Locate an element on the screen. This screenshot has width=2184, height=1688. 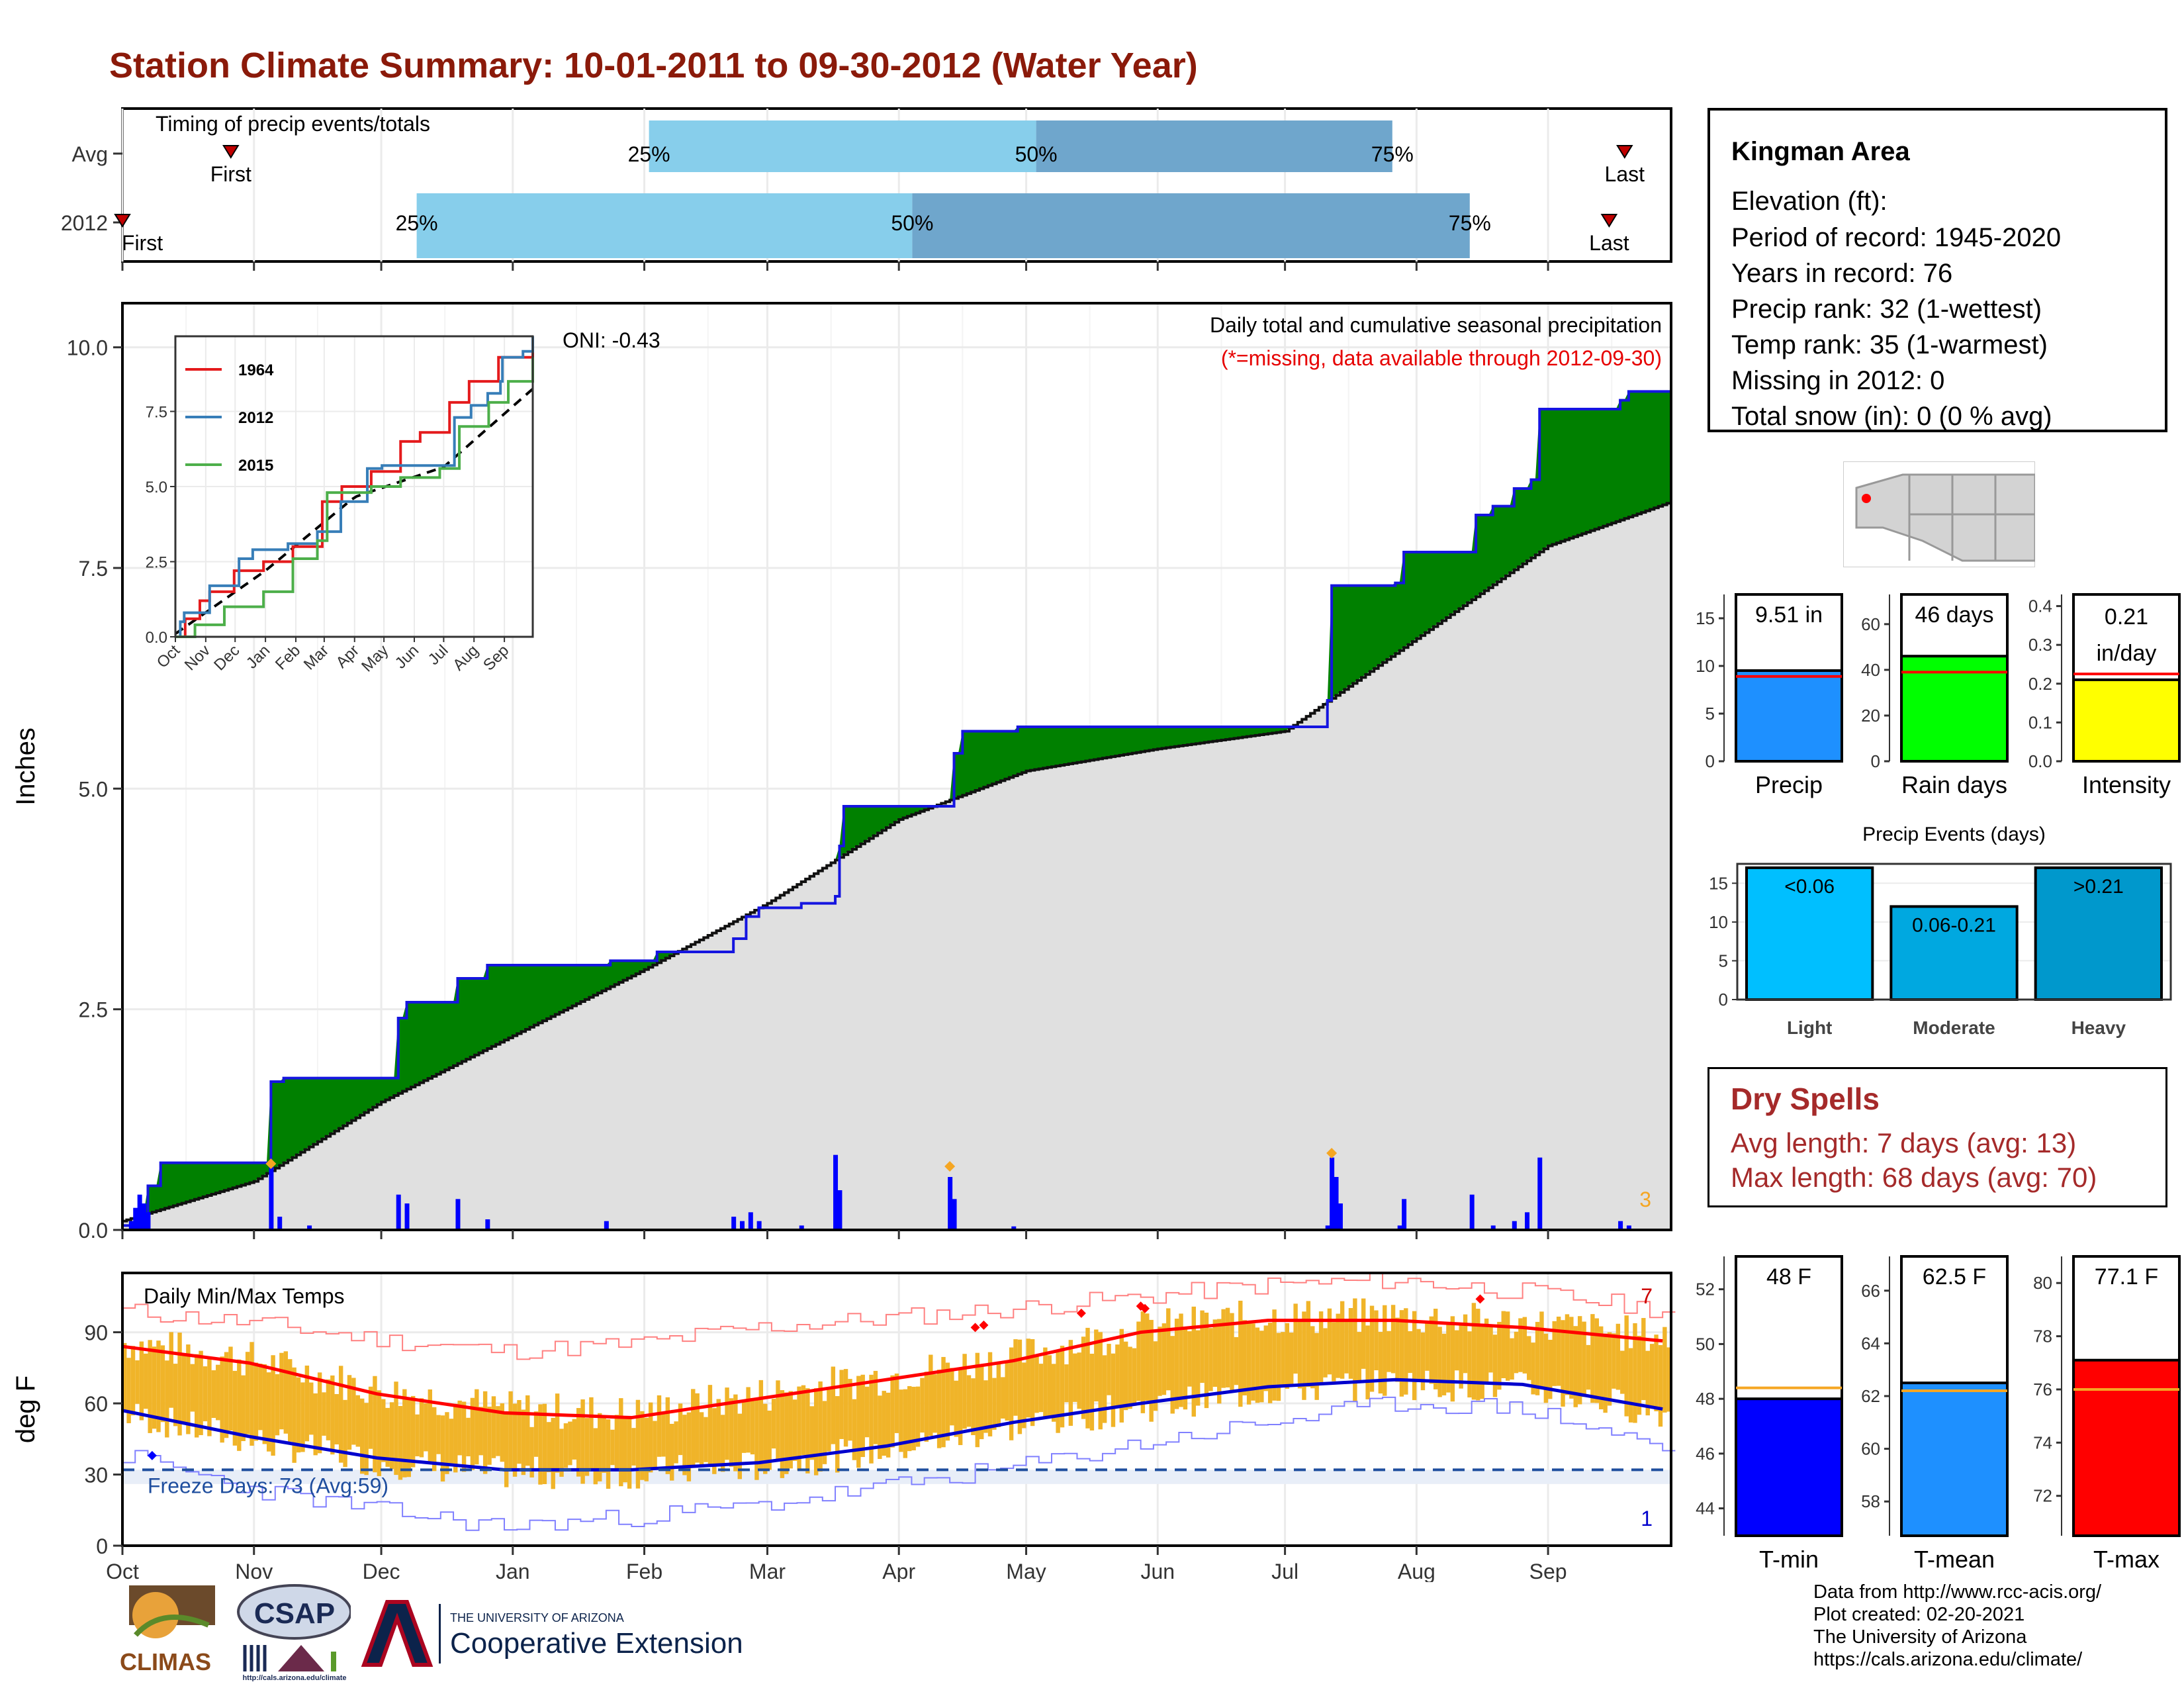
small-ytick-label: 0.2 is located at coordinates (2040, 684).